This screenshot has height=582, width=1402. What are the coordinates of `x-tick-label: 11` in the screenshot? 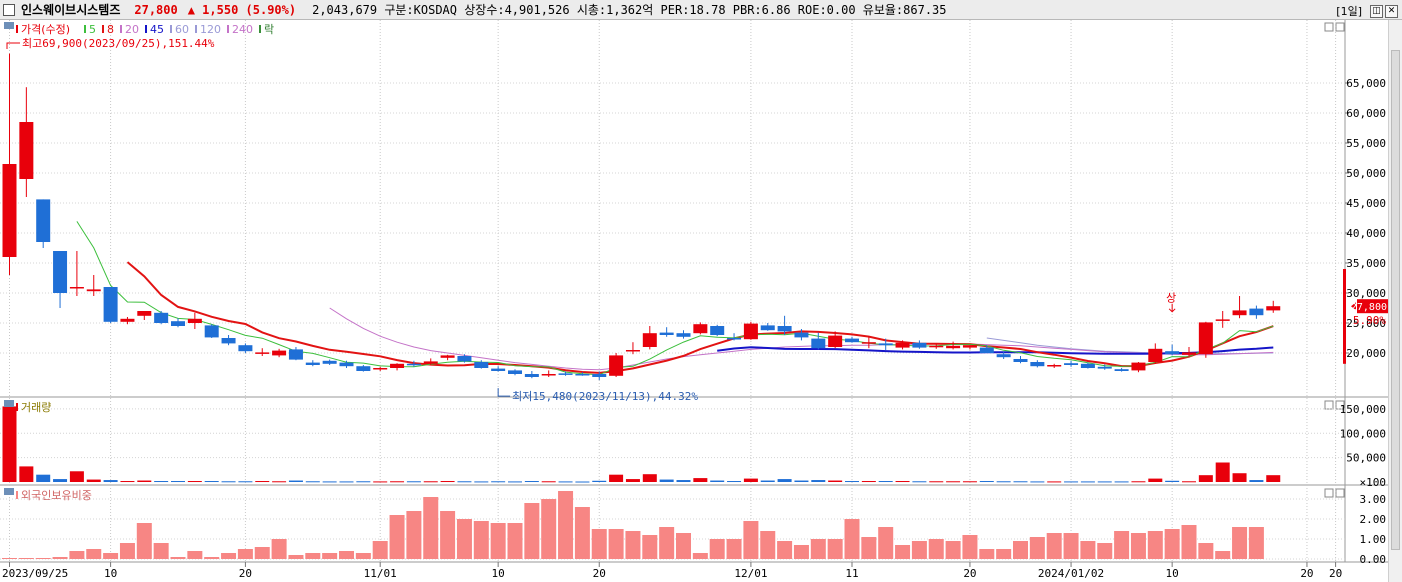 It's located at (851, 573).